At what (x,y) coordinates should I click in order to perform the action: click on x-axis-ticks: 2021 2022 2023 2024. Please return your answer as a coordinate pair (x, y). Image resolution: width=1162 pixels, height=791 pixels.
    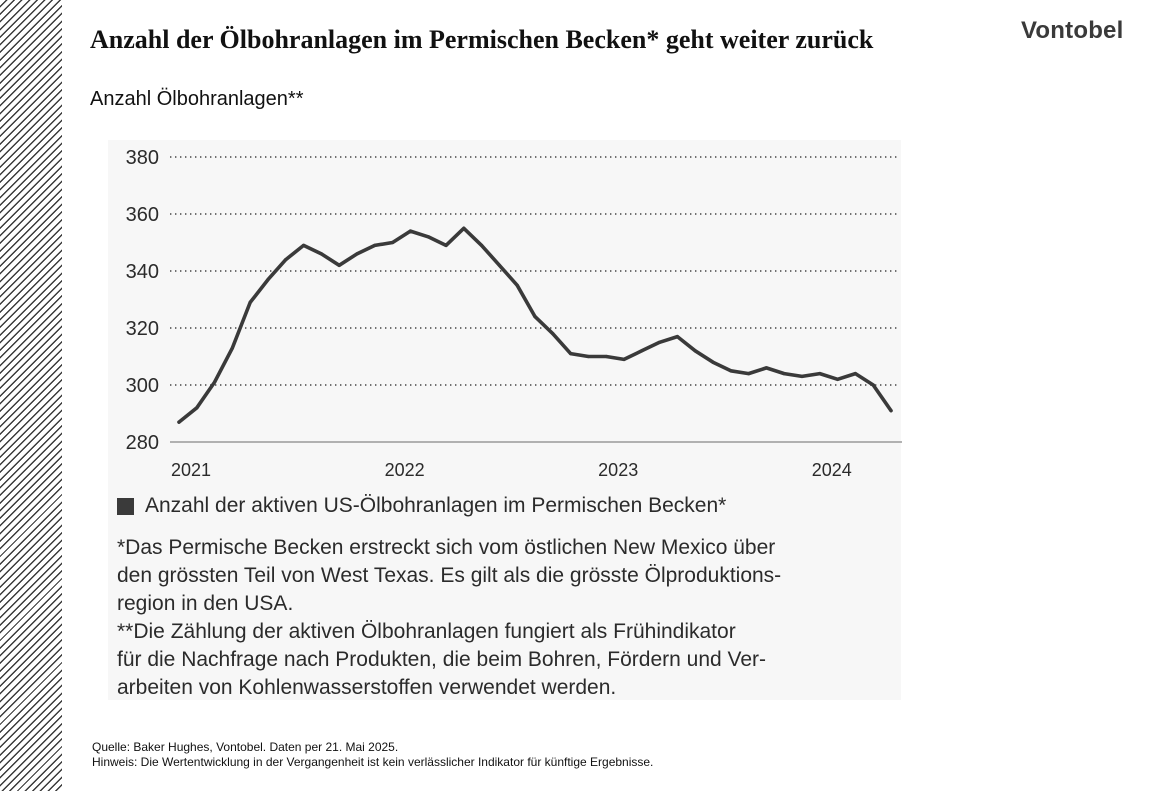
    Looking at the image, I should click on (511, 470).